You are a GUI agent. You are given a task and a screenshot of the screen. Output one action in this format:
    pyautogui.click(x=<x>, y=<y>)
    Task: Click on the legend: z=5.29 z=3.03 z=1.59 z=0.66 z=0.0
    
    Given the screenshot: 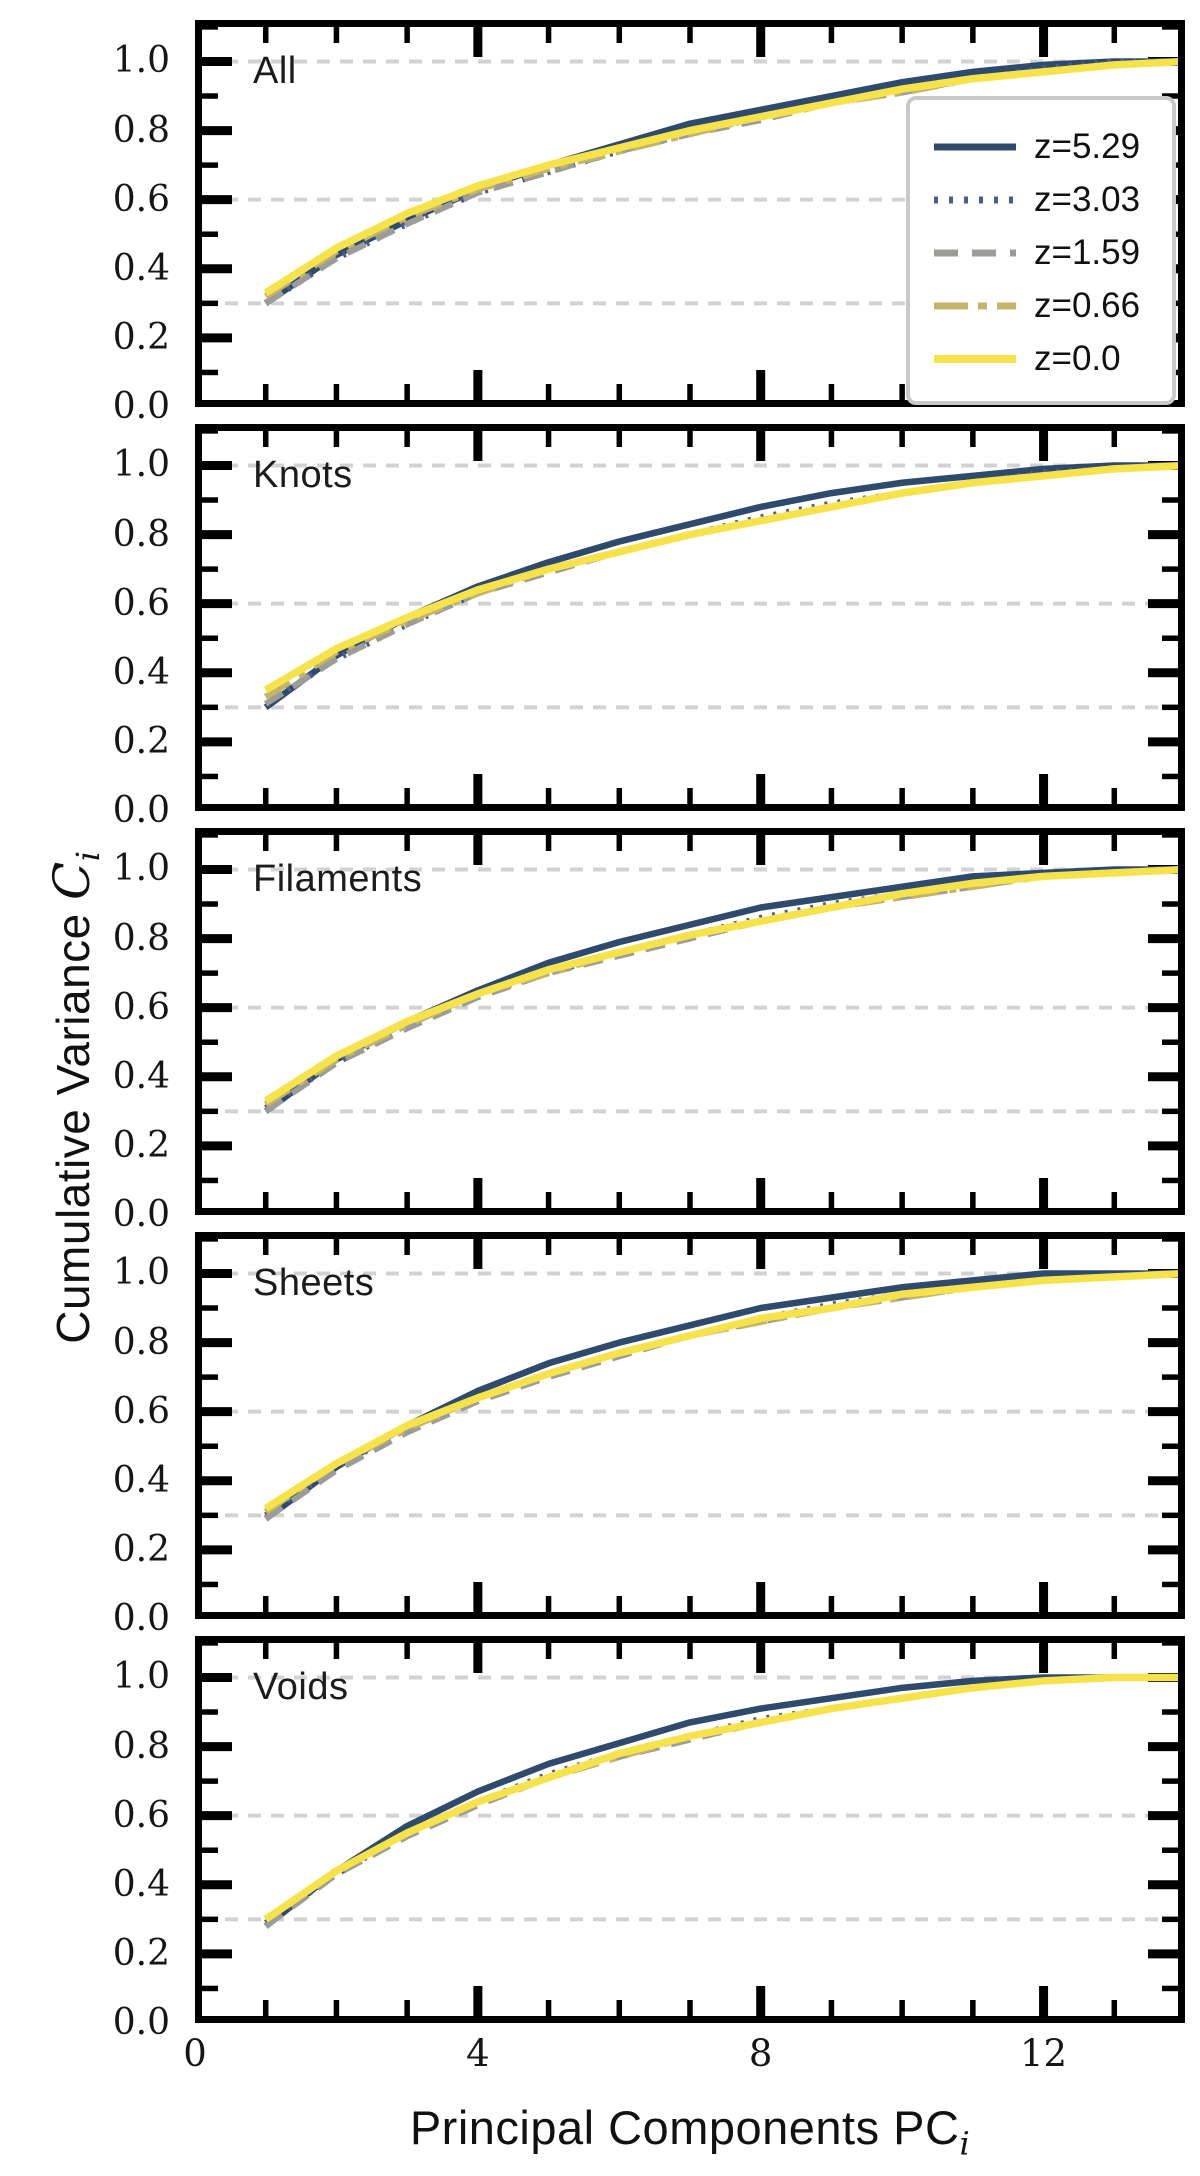 What is the action you would take?
    pyautogui.click(x=1041, y=250)
    